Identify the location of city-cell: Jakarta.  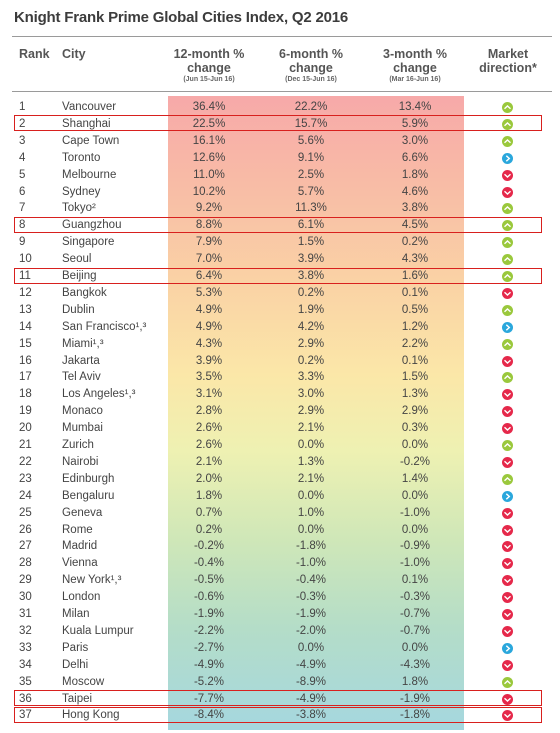
(81, 360).